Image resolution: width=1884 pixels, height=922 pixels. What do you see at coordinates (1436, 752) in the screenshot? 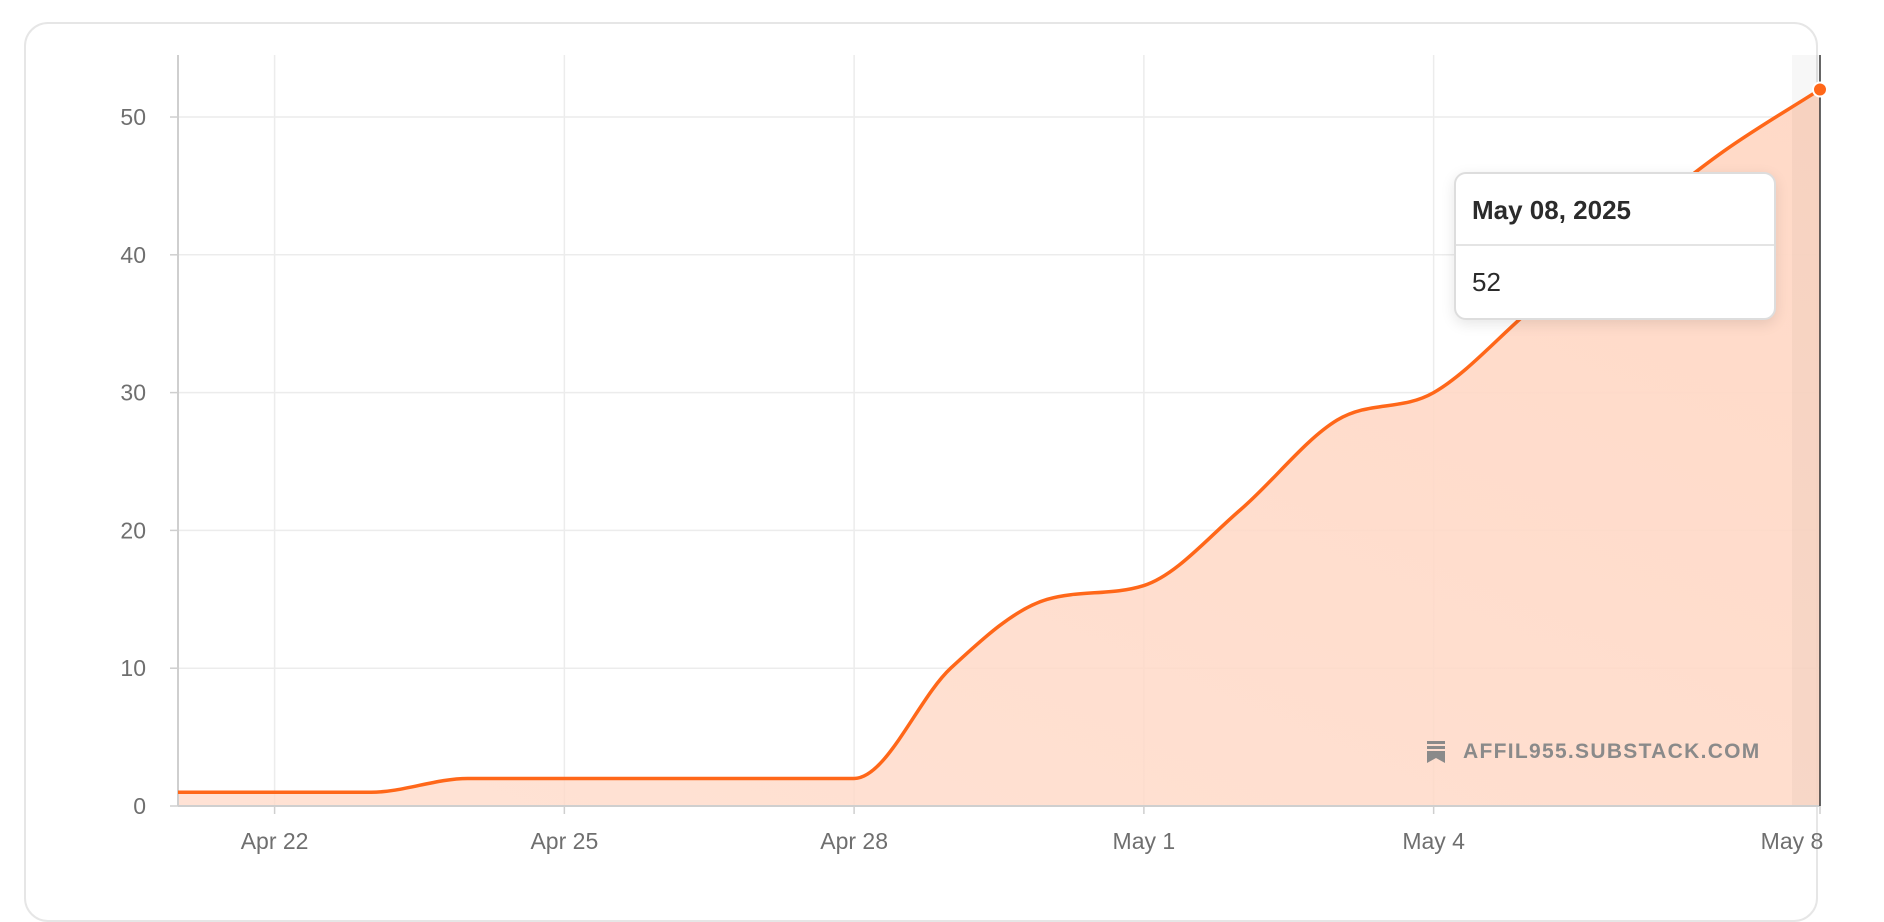
I see `substack-logo-icon` at bounding box center [1436, 752].